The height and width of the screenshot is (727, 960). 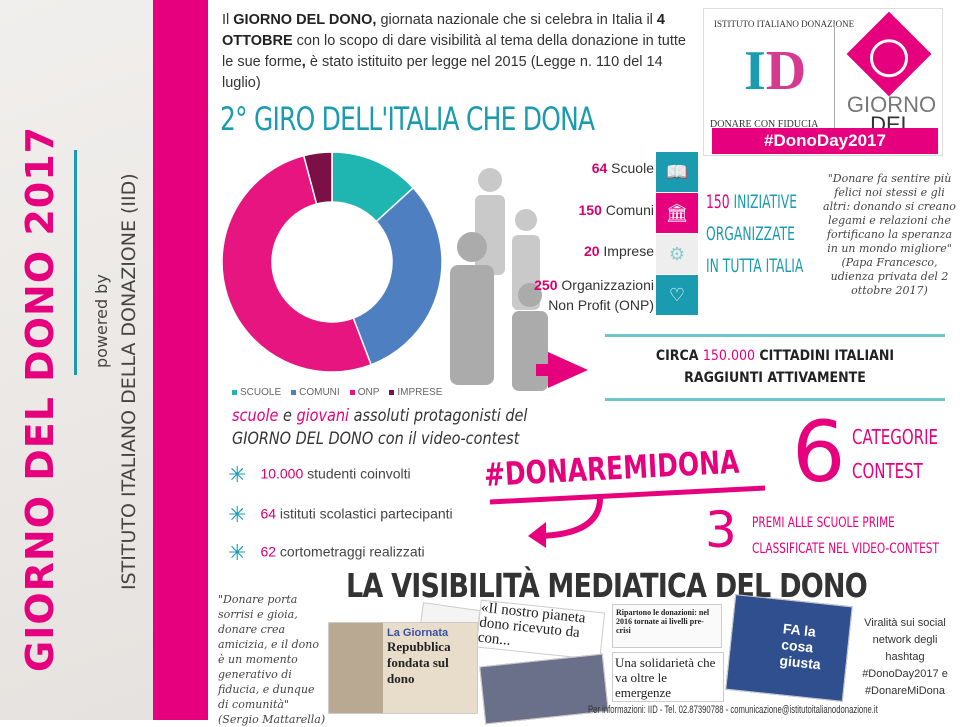 What do you see at coordinates (499, 279) in the screenshot?
I see `people-icon` at bounding box center [499, 279].